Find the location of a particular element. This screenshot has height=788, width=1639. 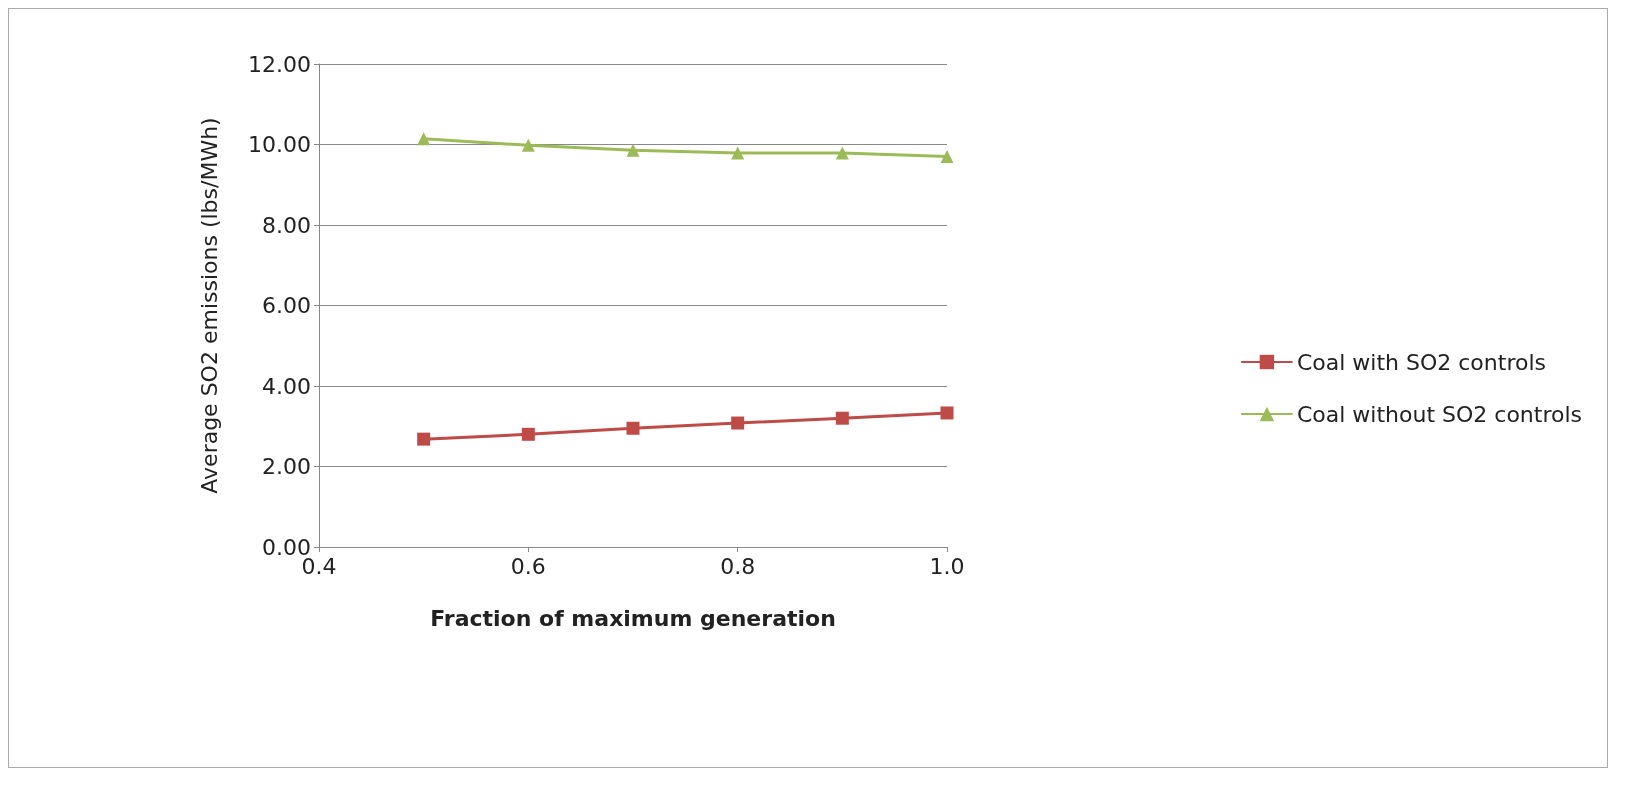

y-tick-label: 8.00 is located at coordinates (286, 225).